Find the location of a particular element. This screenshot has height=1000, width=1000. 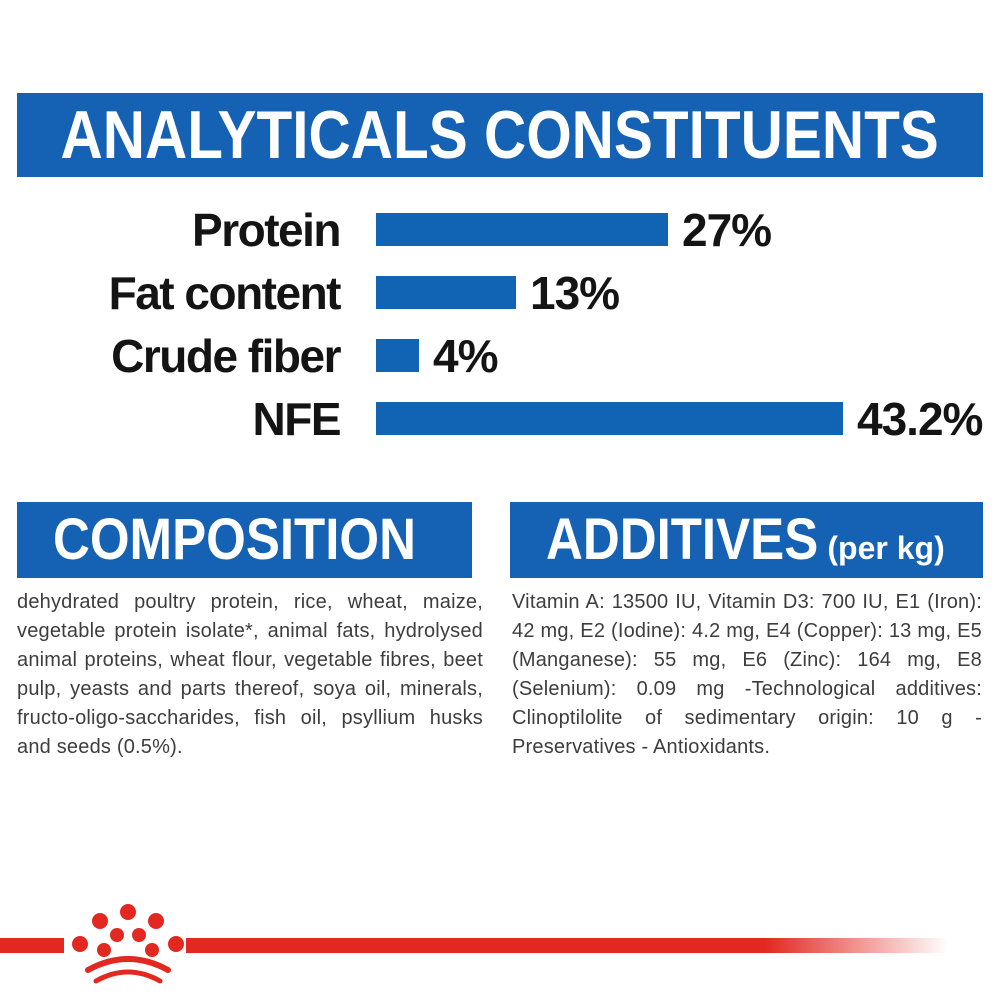

additives-header-banner: ADDITIVES (per kg) is located at coordinates (746, 540).